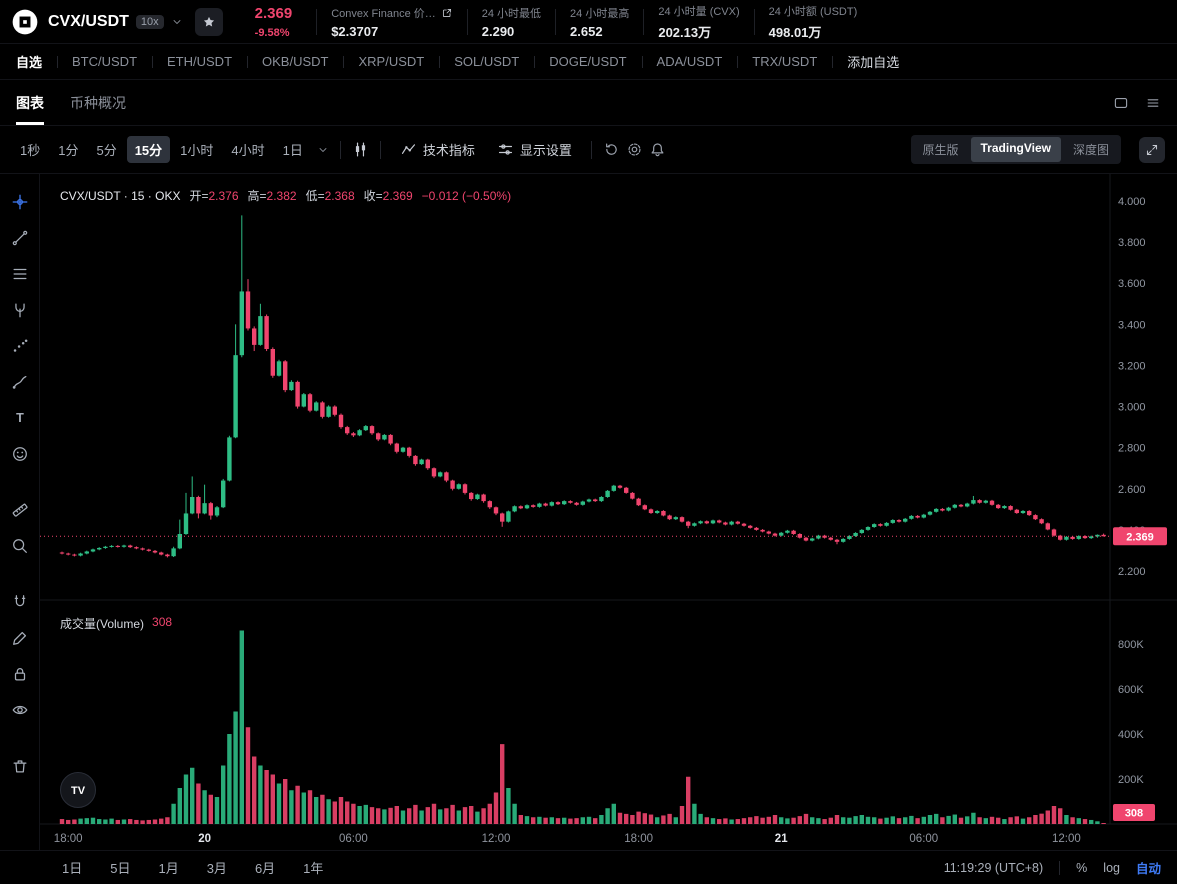  Describe the element at coordinates (20, 710) in the screenshot. I see `eye-icon` at that location.